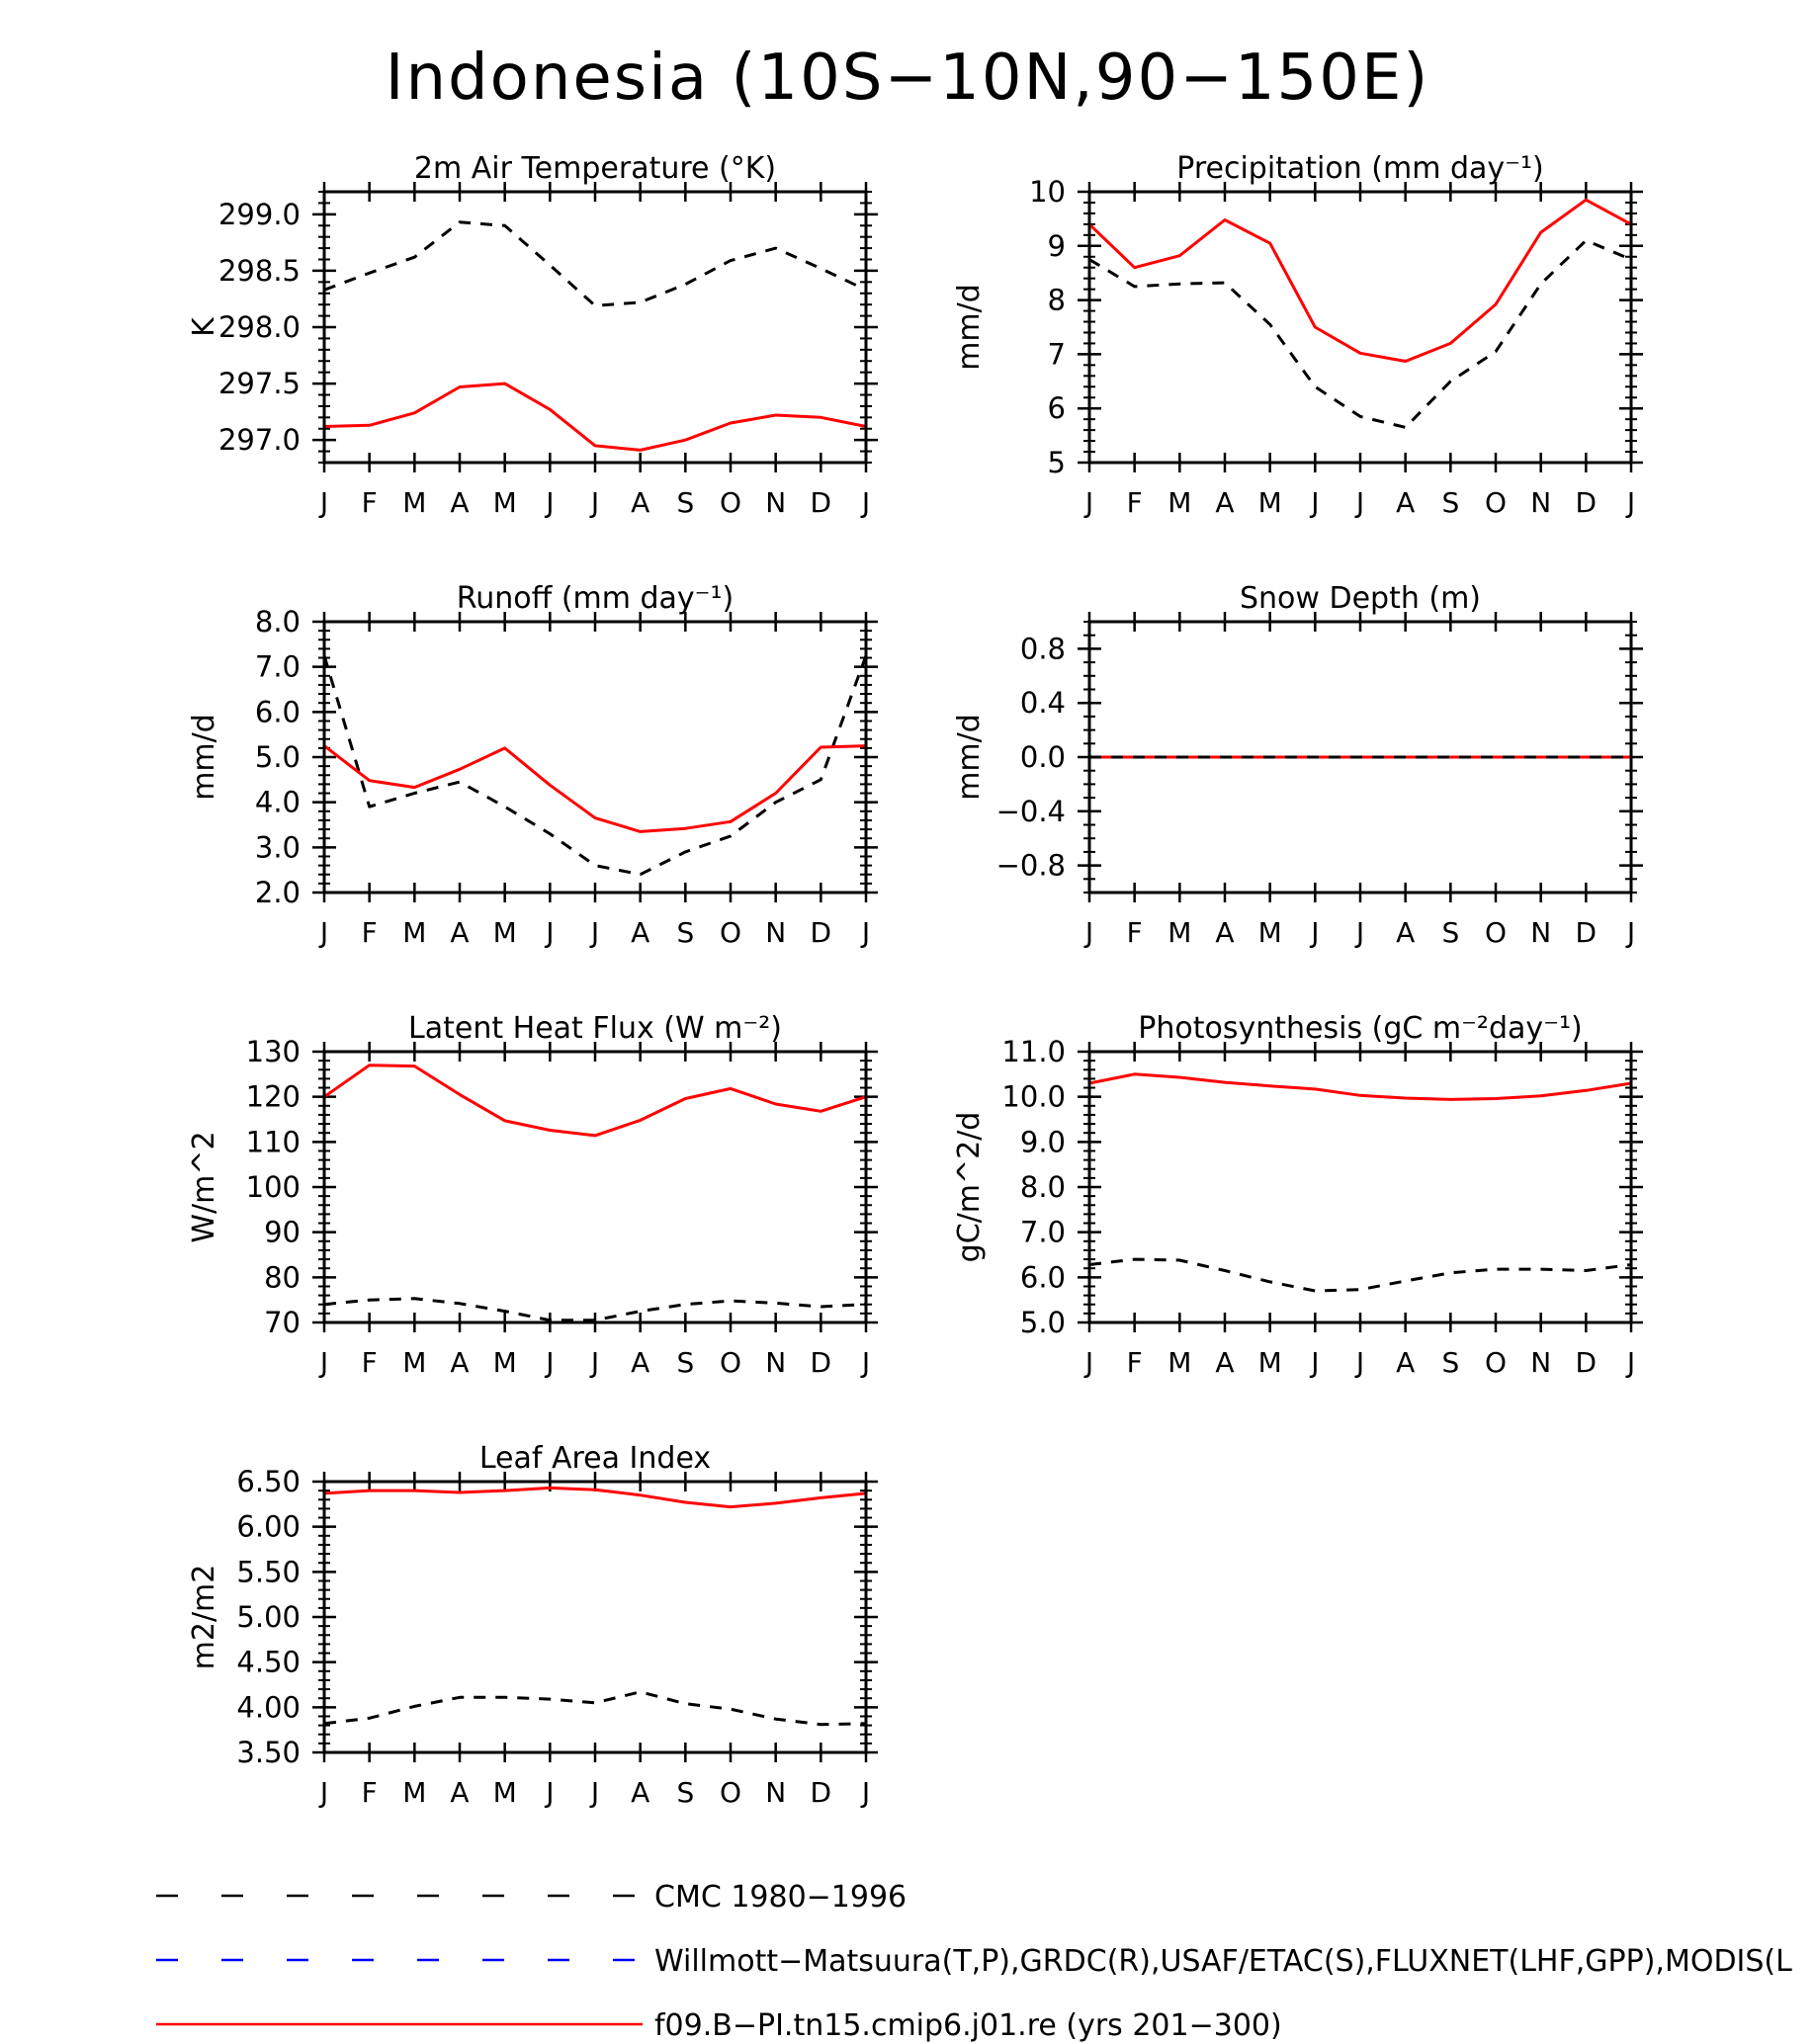 The image size is (1815, 2044). What do you see at coordinates (268, 1662) in the screenshot?
I see `y-tick-label: 4.50` at bounding box center [268, 1662].